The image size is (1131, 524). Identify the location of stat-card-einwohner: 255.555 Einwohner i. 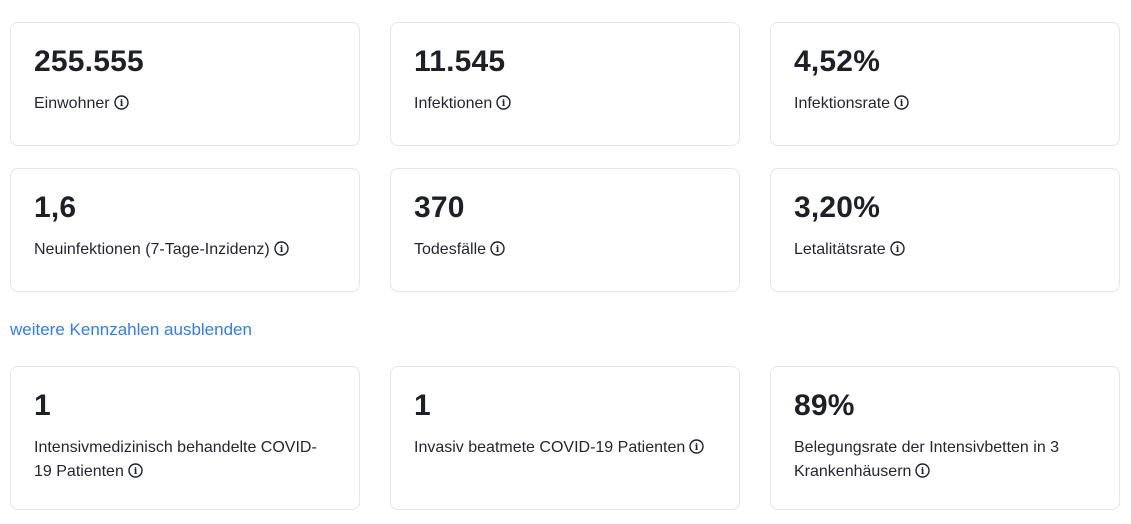
(185, 84).